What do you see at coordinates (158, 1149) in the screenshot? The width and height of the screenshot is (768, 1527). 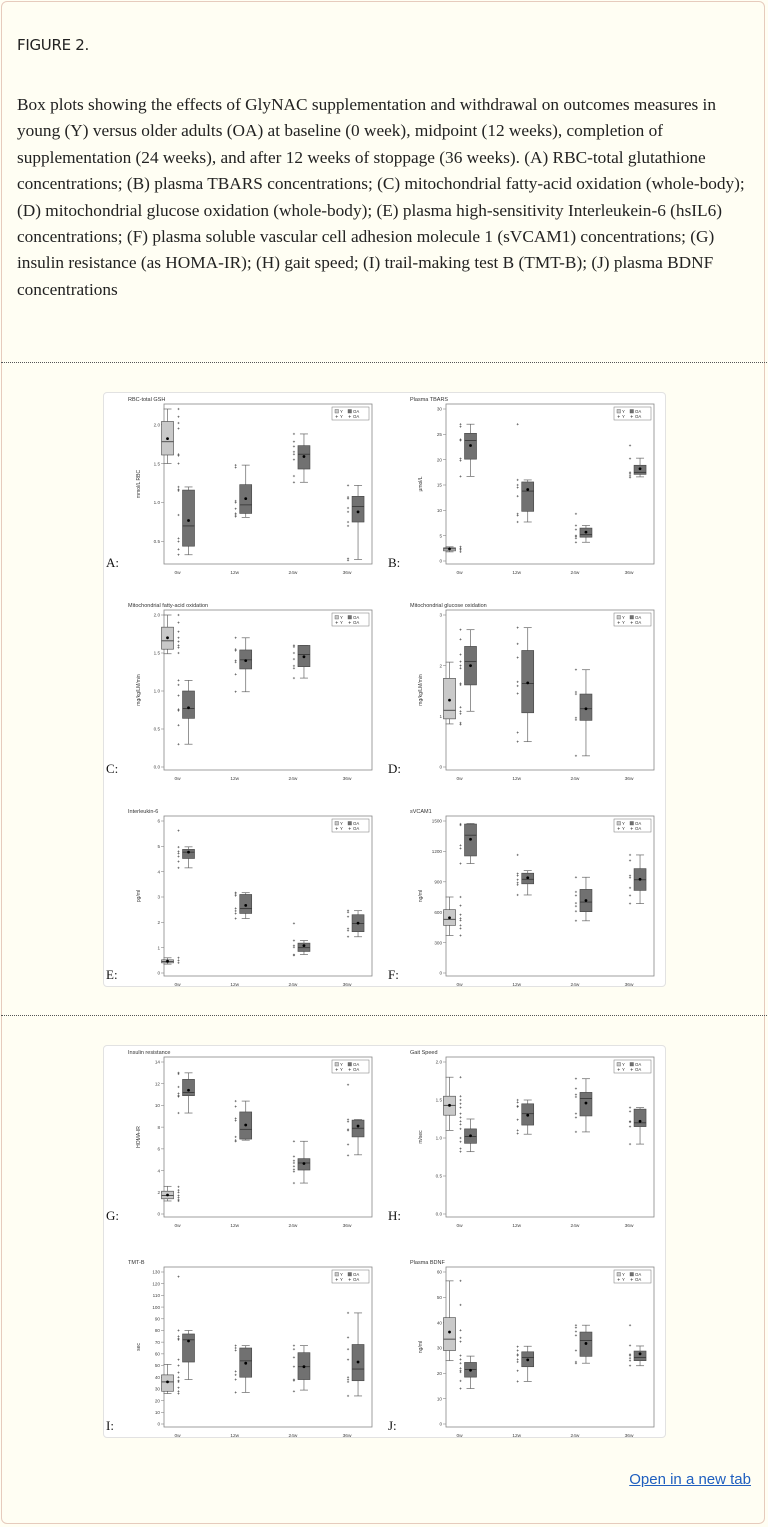 I see `y-tick-label: 6` at bounding box center [158, 1149].